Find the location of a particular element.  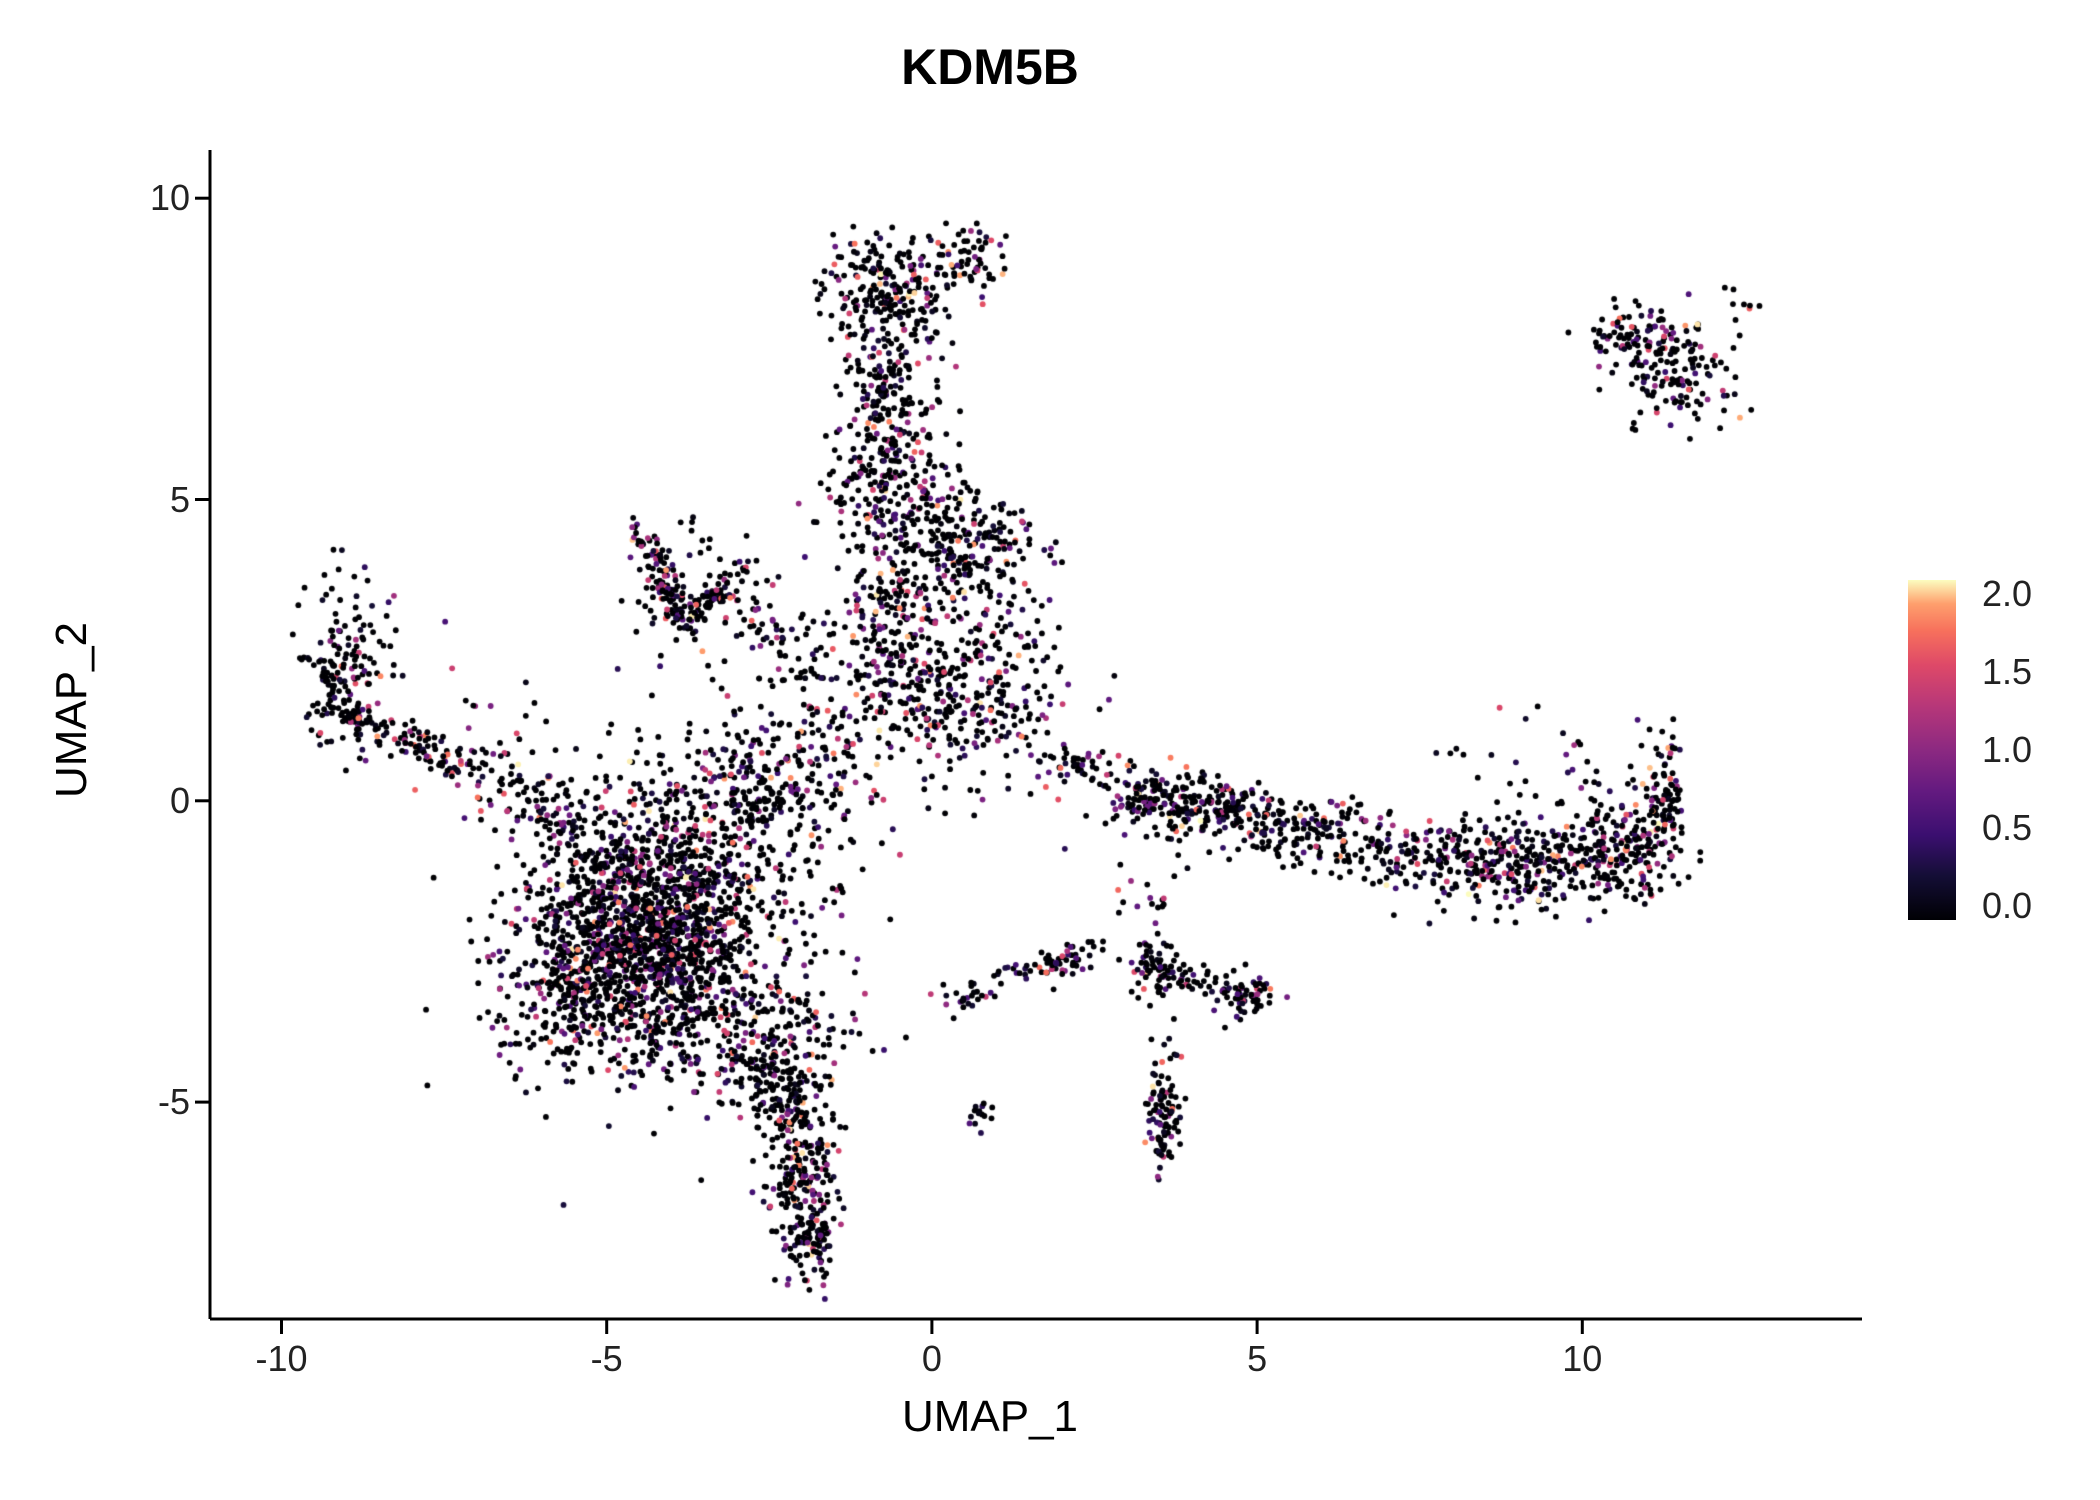

x-tick-label: -10 is located at coordinates (281, 1358).